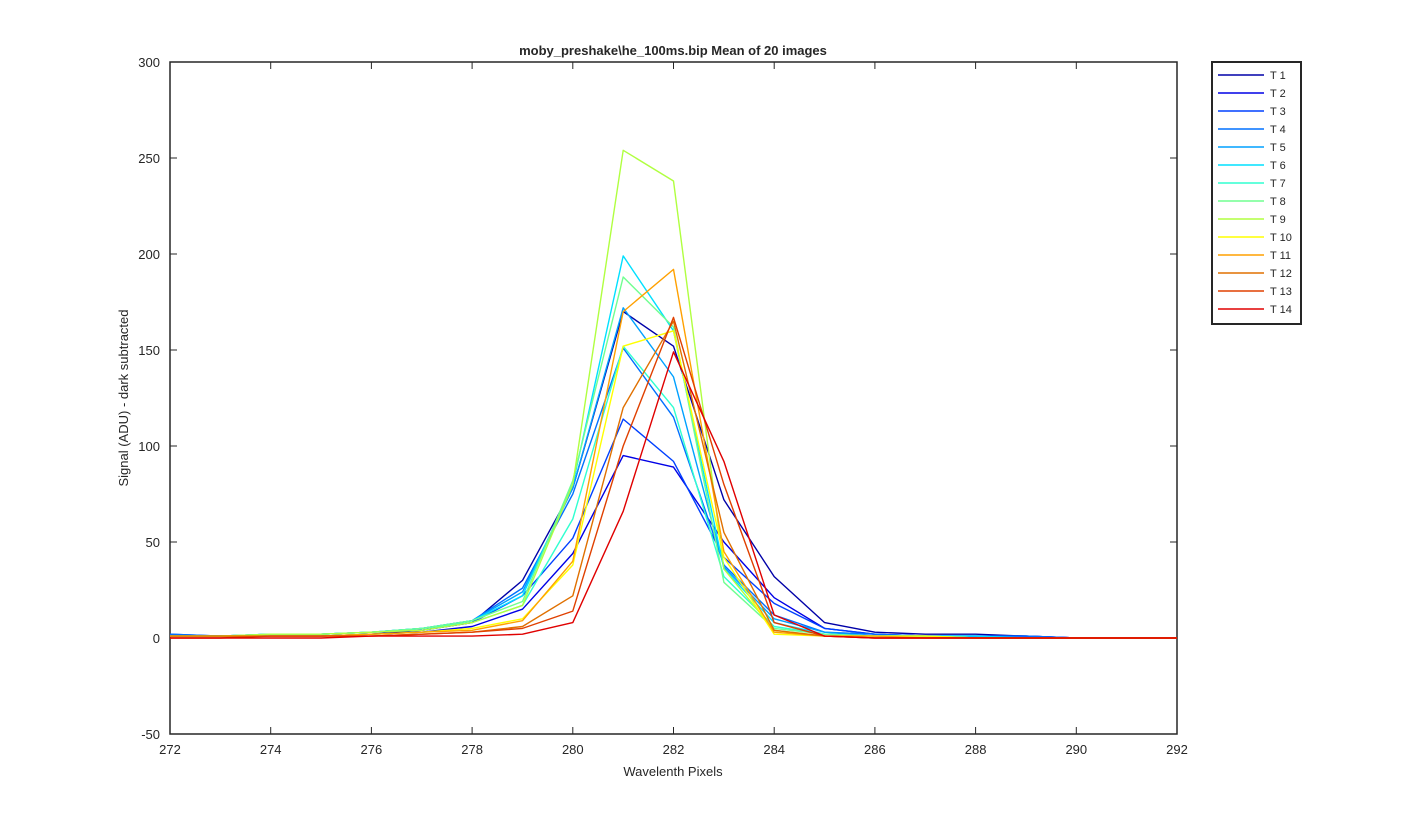 This screenshot has width=1425, height=825. What do you see at coordinates (372, 749) in the screenshot?
I see `x-tick-label: 276` at bounding box center [372, 749].